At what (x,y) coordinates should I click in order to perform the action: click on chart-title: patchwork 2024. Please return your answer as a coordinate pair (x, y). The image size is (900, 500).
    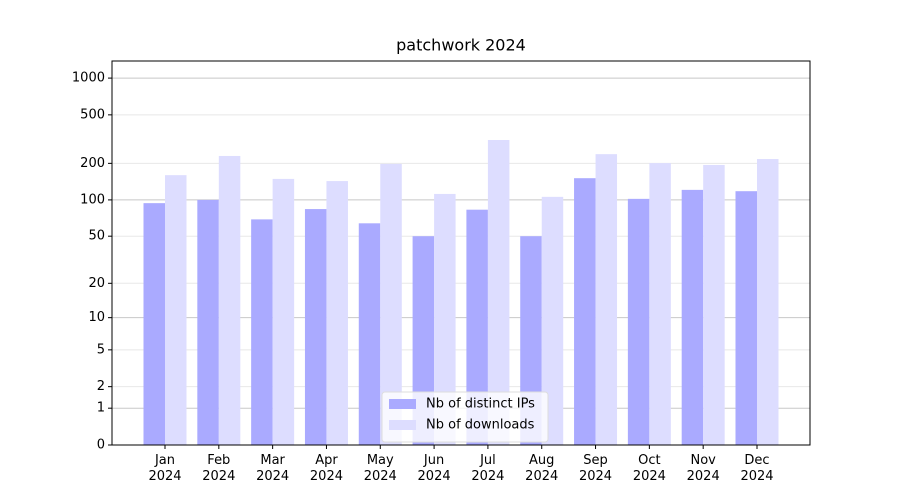
    Looking at the image, I should click on (461, 45).